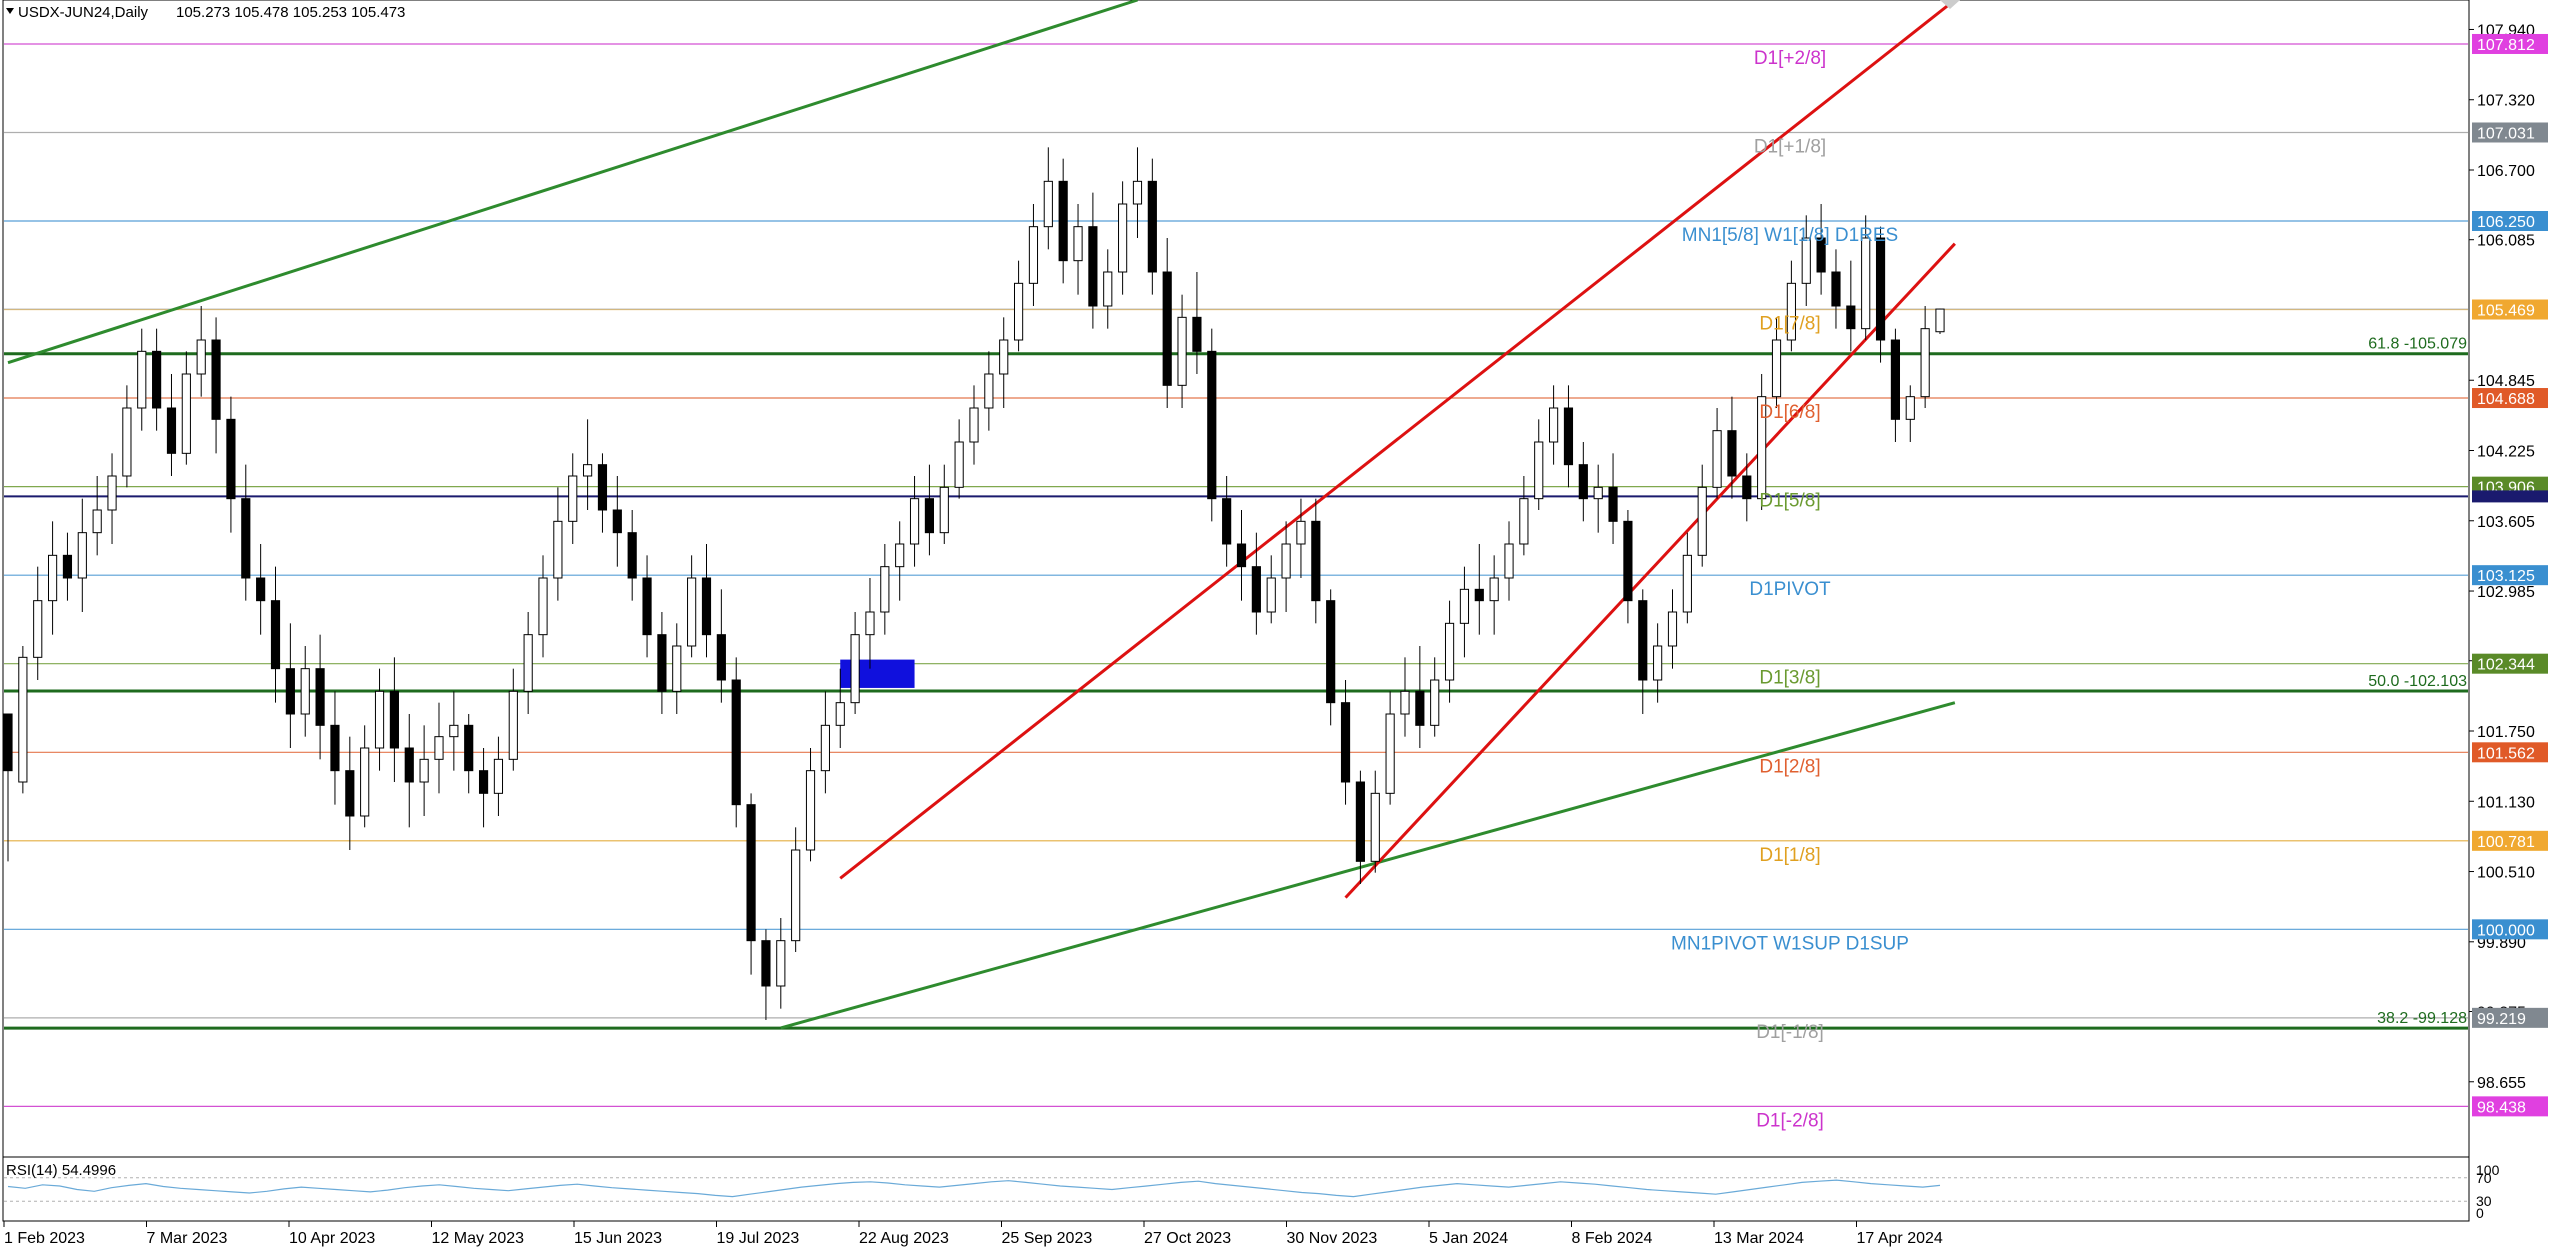 Image resolution: width=2560 pixels, height=1251 pixels. What do you see at coordinates (1368, 865) in the screenshot?
I see `lower-channel-green` at bounding box center [1368, 865].